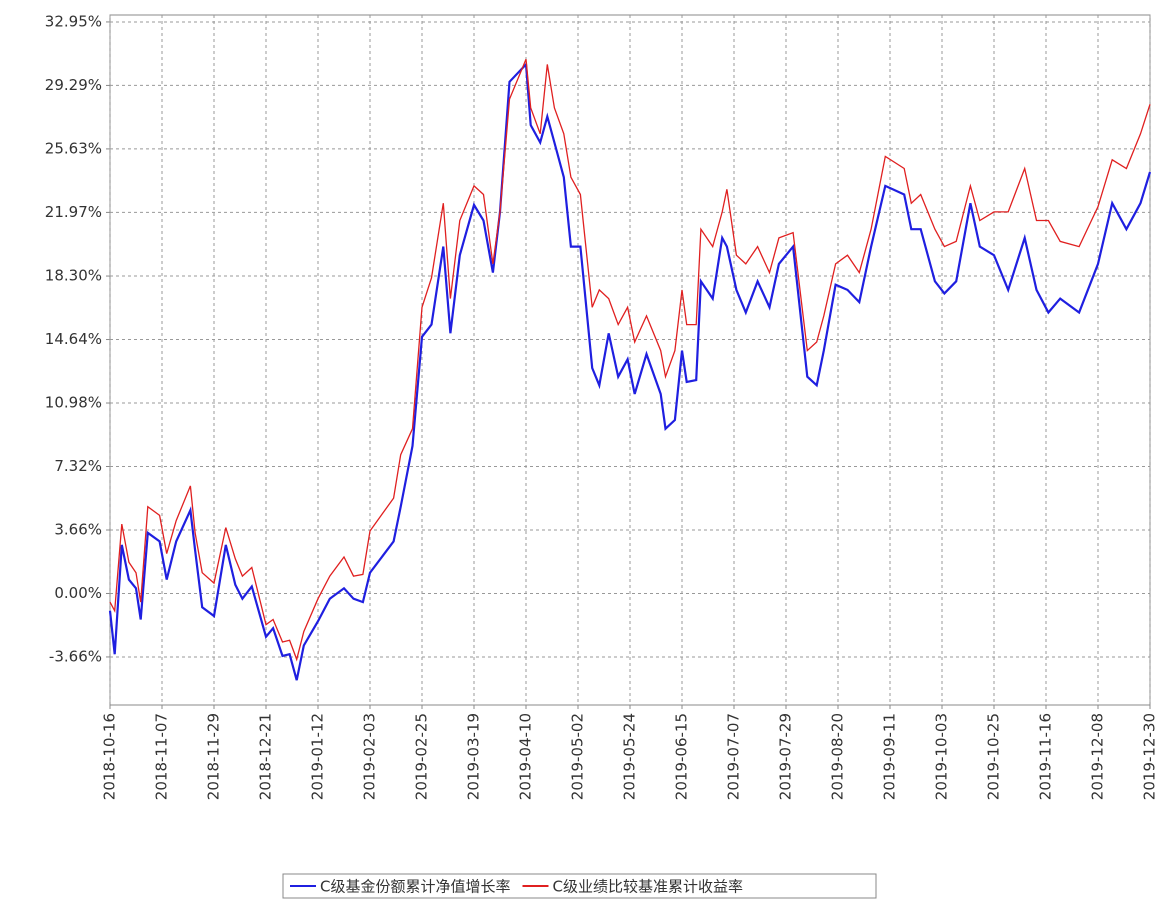  What do you see at coordinates (78, 593) in the screenshot?
I see `y-tick-label: 0.00%` at bounding box center [78, 593].